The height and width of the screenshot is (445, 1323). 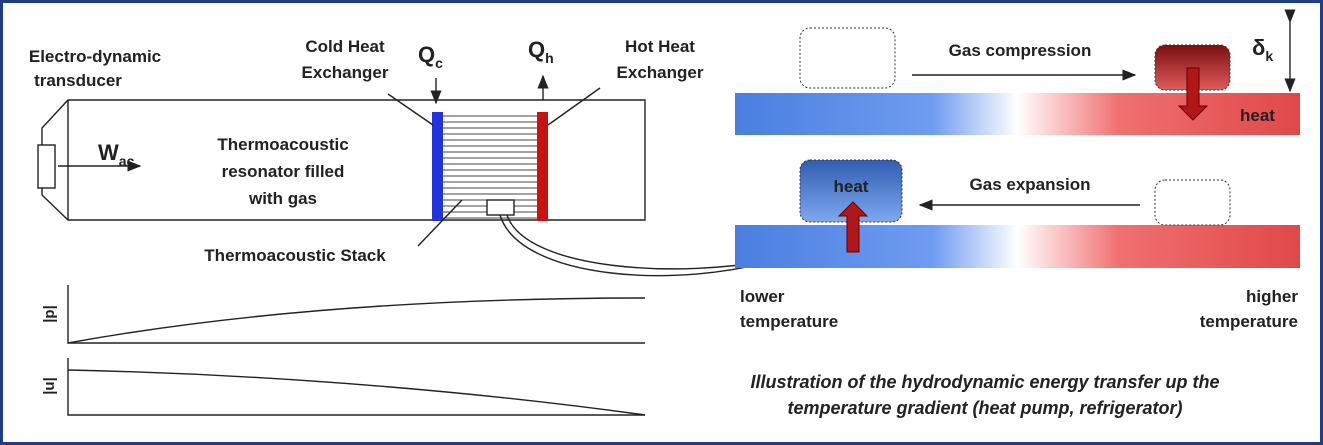 I want to click on hot-exchanger-label: Exchanger, so click(x=660, y=72).